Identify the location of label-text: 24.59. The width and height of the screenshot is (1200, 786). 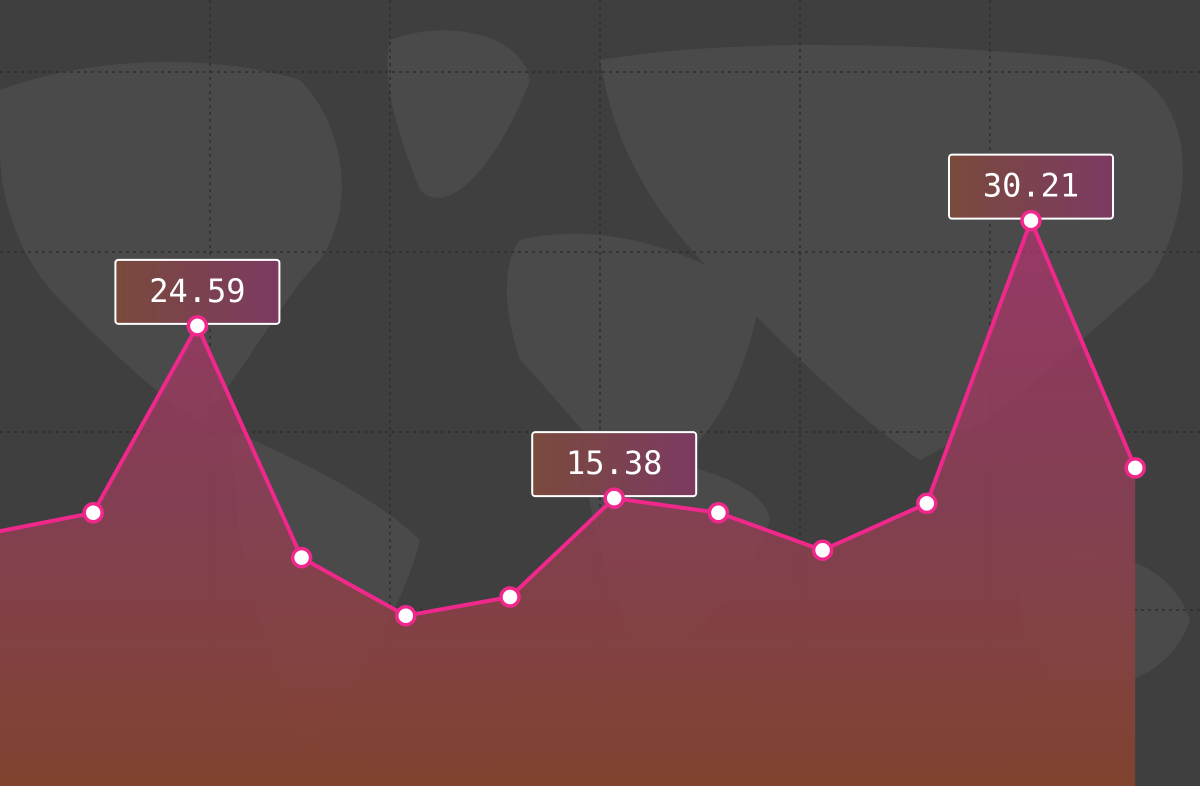
(197, 291).